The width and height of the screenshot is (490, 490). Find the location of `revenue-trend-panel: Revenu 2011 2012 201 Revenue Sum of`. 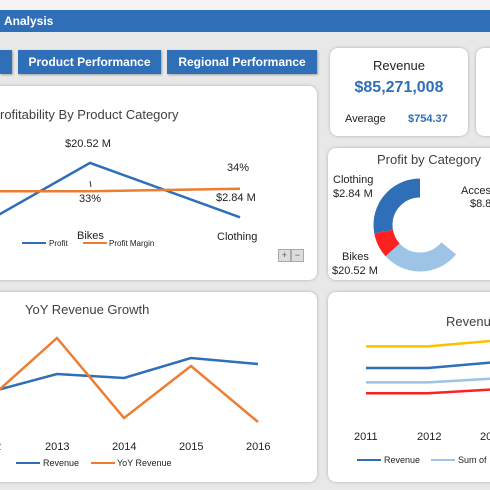

revenue-trend-panel: Revenu 2011 2012 201 Revenue Sum of is located at coordinates (409, 387).